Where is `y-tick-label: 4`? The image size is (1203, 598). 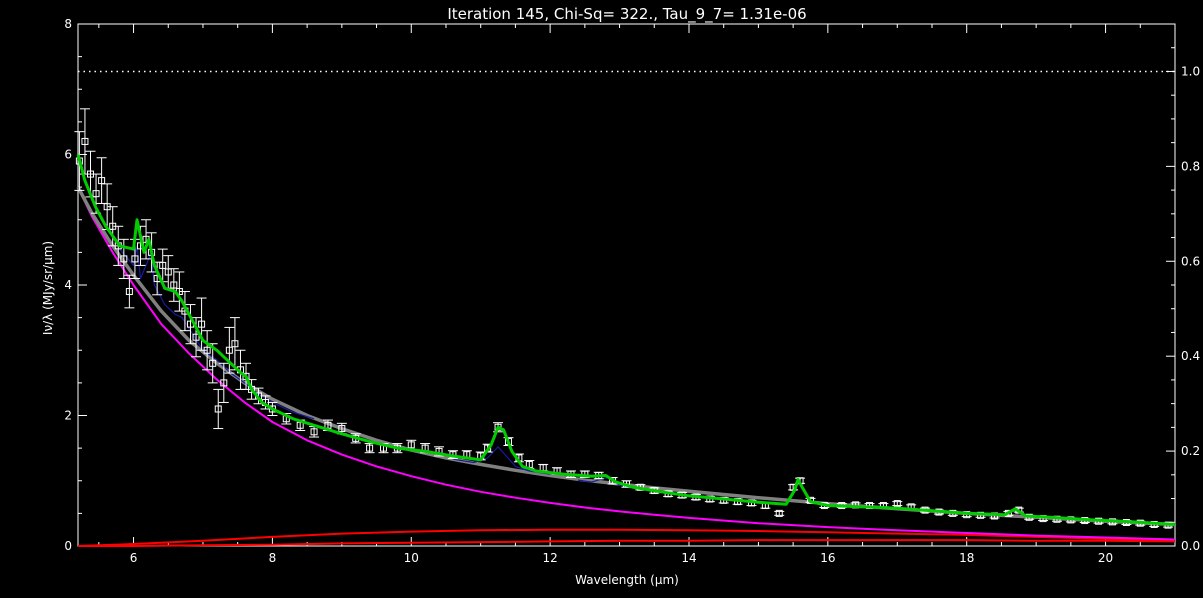 y-tick-label: 4 is located at coordinates (68, 285).